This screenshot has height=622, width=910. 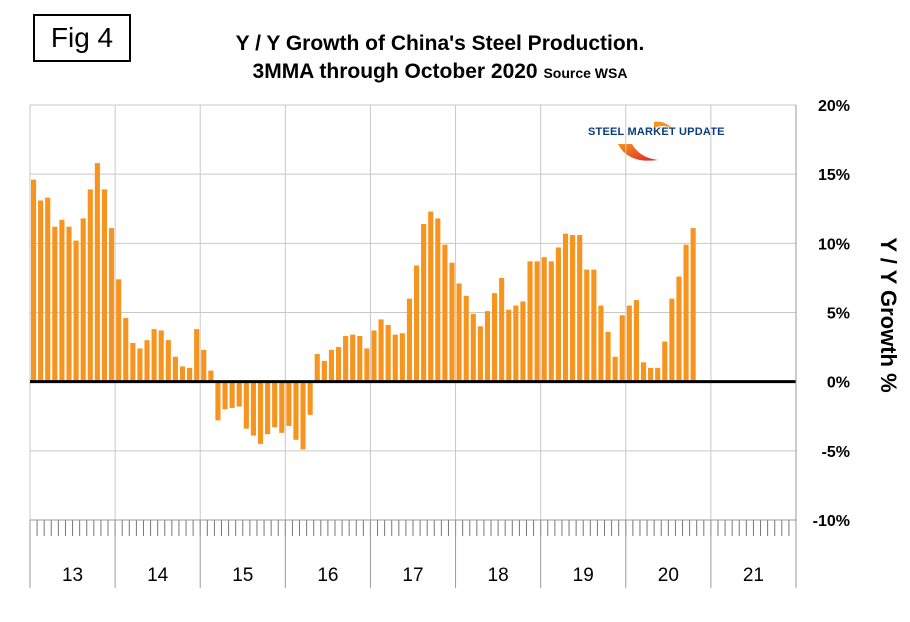 I want to click on chart-source-text: Source WSA, so click(x=585, y=73).